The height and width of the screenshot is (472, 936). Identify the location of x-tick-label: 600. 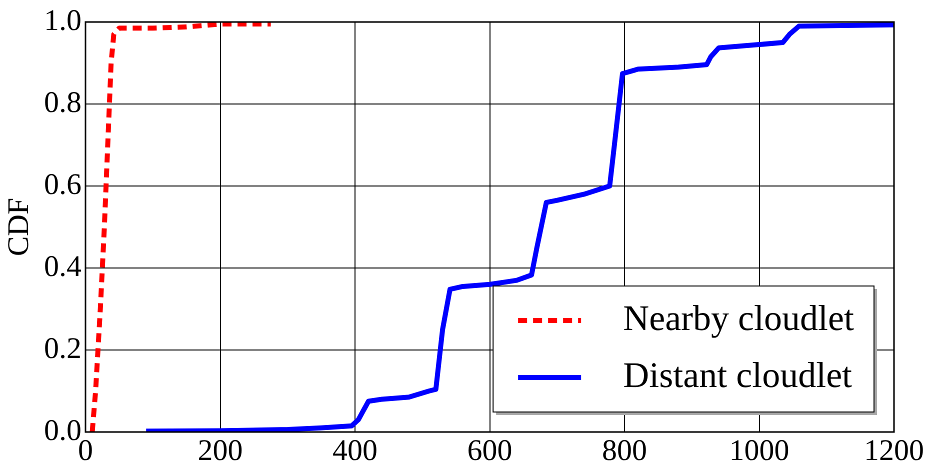
(489, 450).